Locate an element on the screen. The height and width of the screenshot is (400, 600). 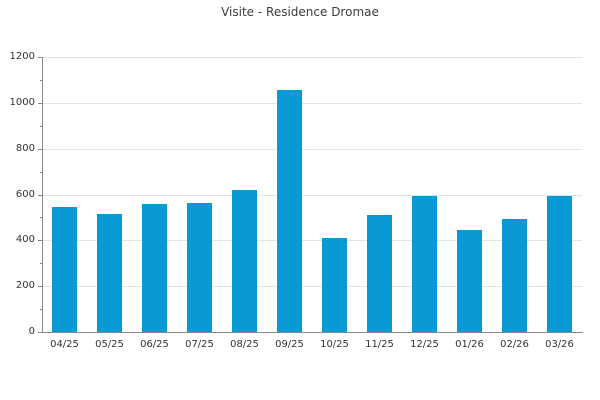
y-axis-line is located at coordinates (42, 195).